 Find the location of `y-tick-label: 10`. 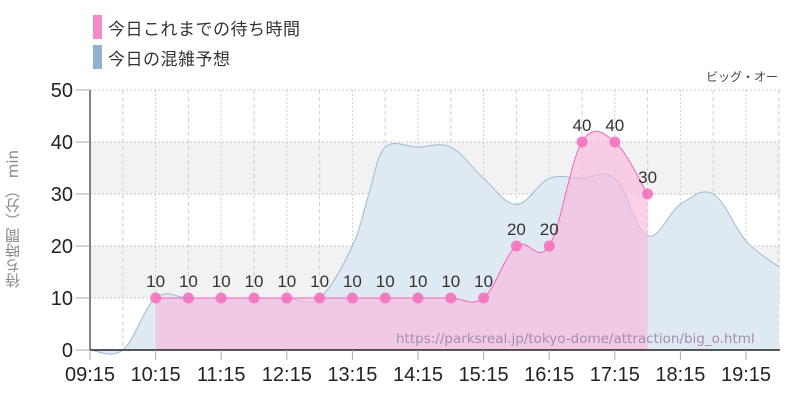

y-tick-label: 10 is located at coordinates (62, 299).